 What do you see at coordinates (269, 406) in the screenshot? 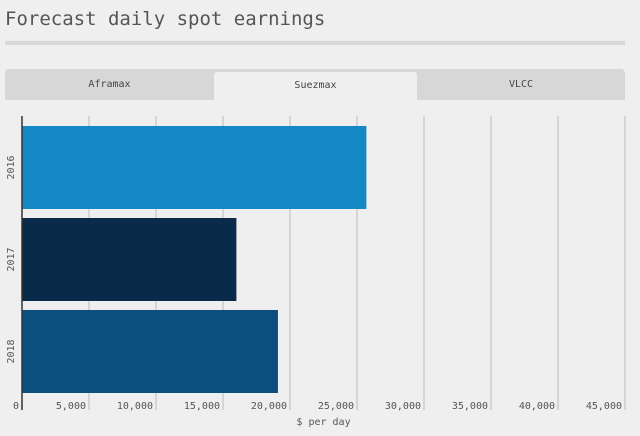
I see `x-tick-label: 20,000` at bounding box center [269, 406].